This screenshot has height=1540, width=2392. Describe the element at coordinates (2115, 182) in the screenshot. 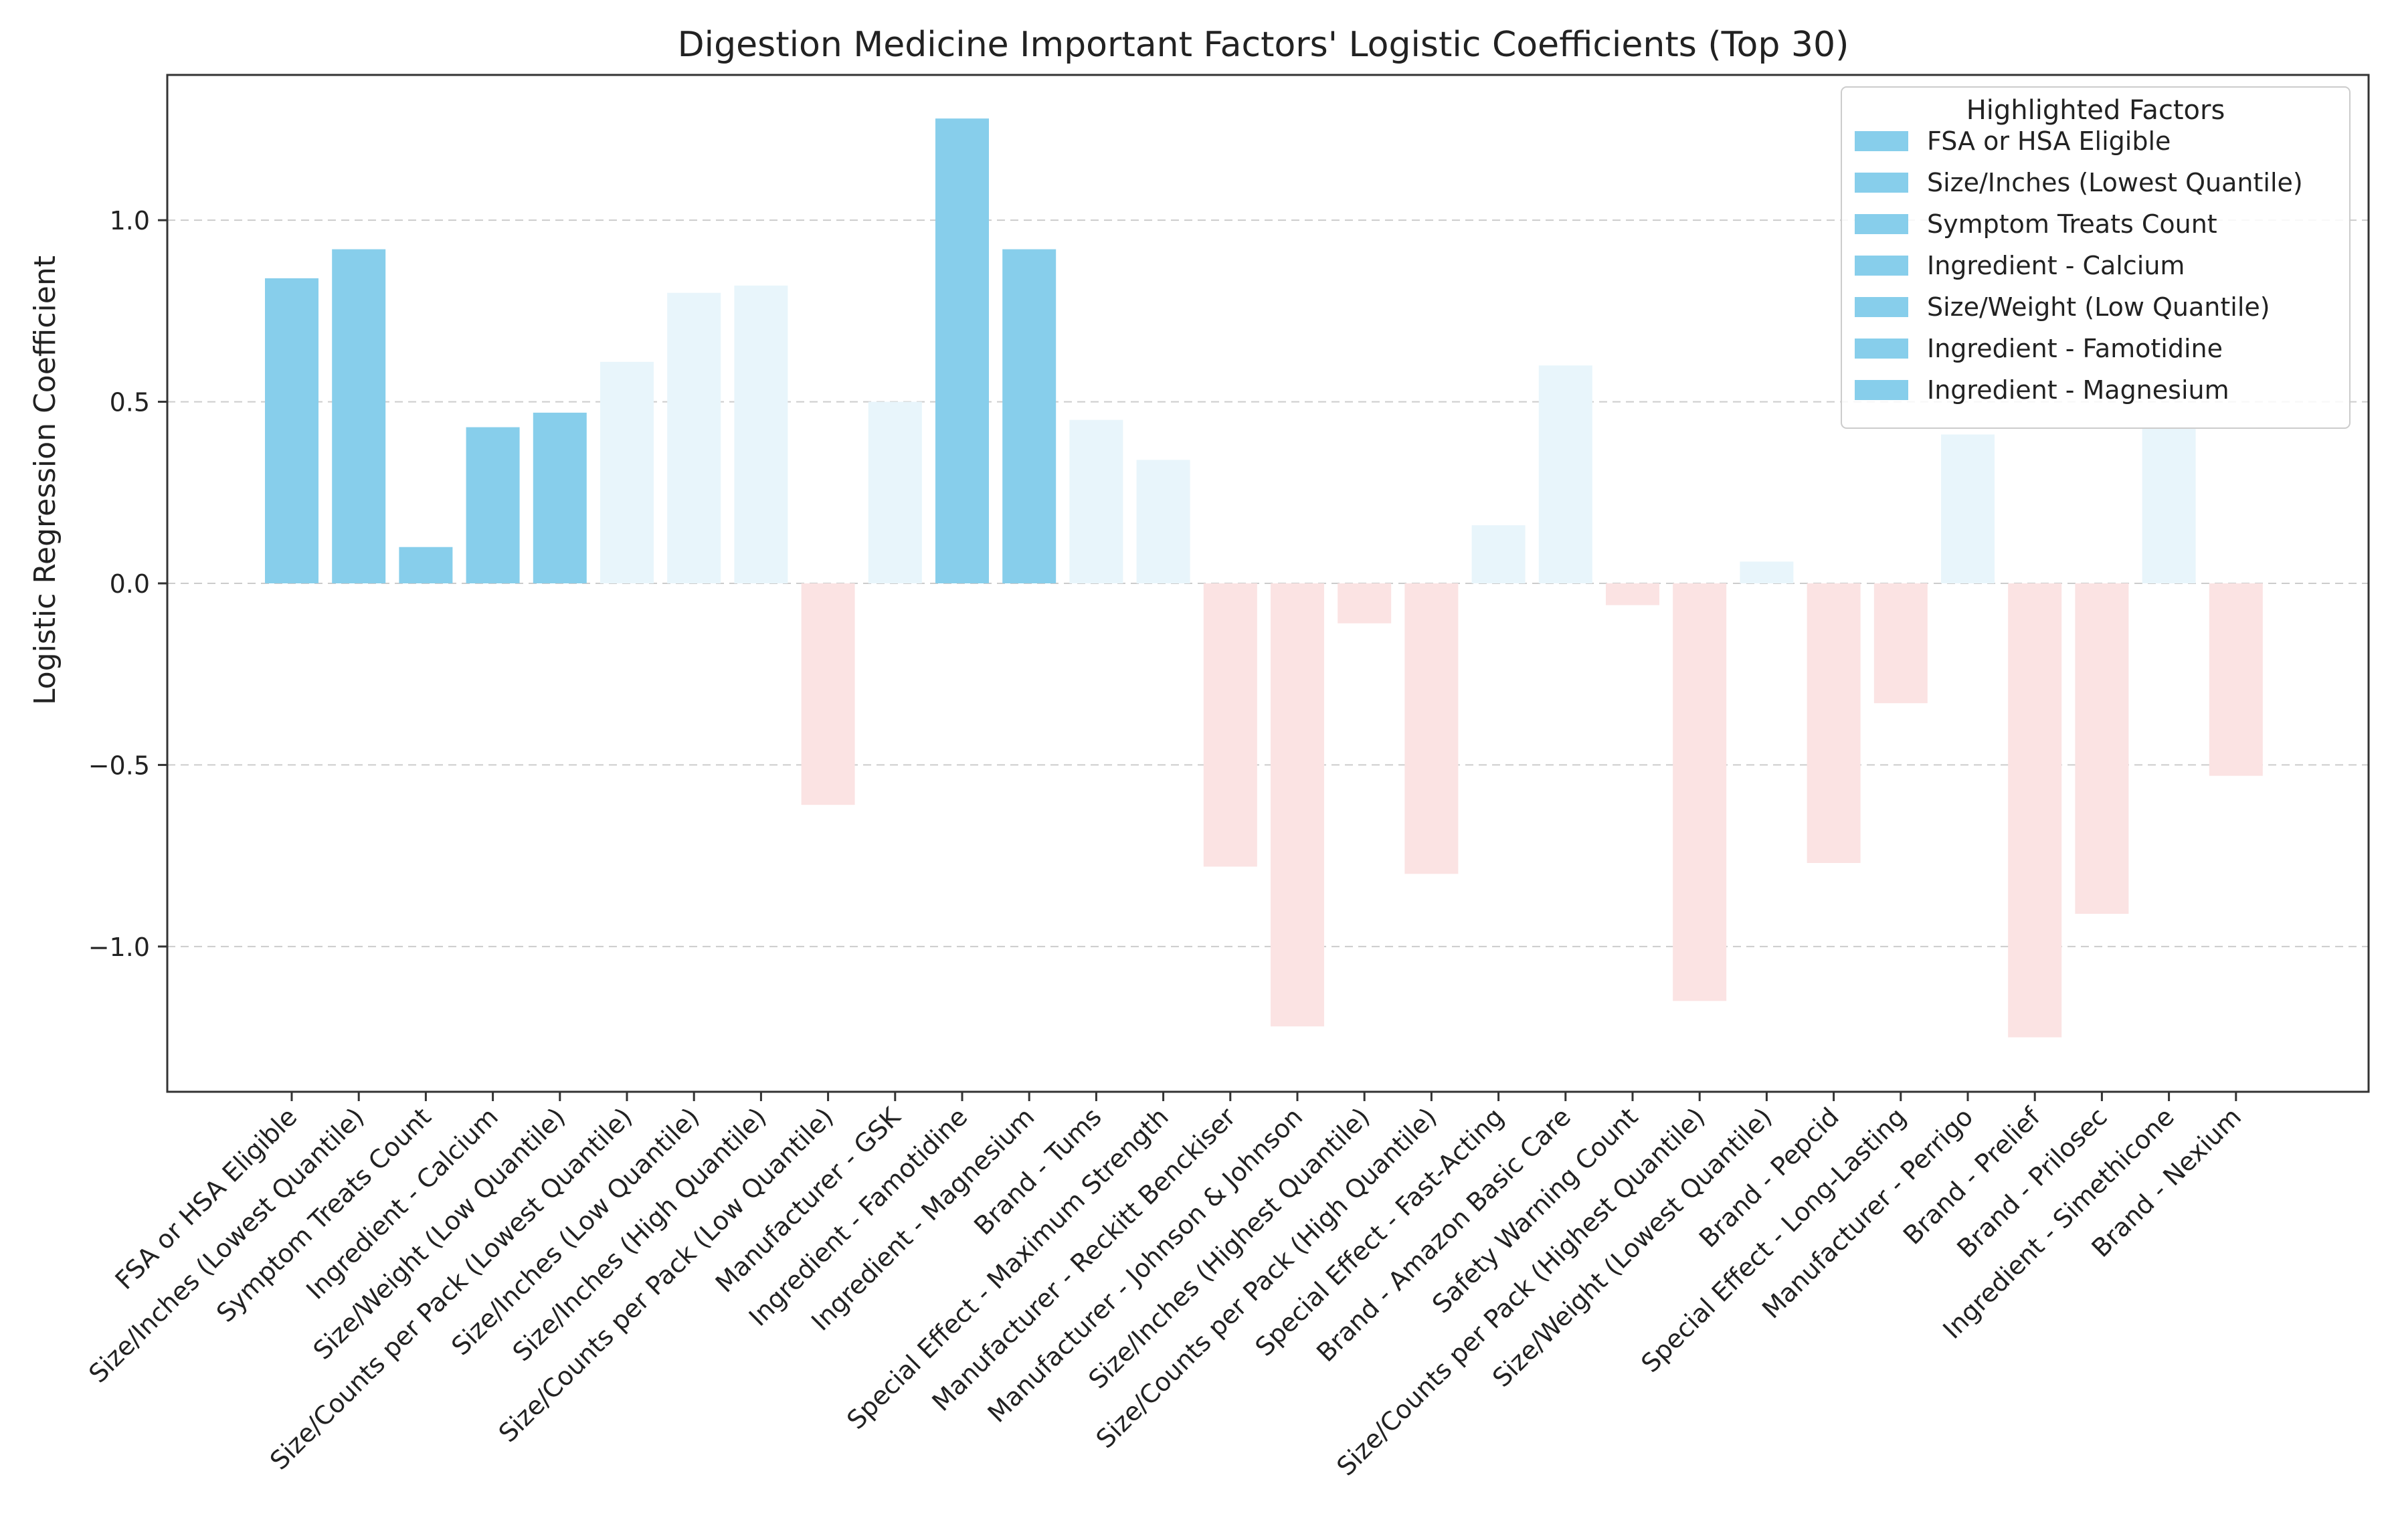

I see `legend-label: Size/Inches (Lowest Quantile)` at that location.